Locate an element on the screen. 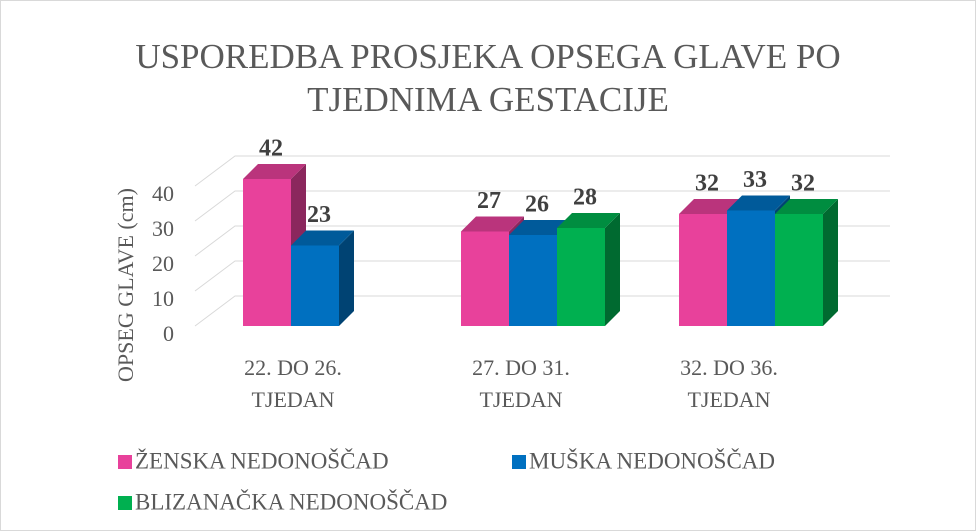 The width and height of the screenshot is (976, 531). y-tick-label: 30 is located at coordinates (163, 228).